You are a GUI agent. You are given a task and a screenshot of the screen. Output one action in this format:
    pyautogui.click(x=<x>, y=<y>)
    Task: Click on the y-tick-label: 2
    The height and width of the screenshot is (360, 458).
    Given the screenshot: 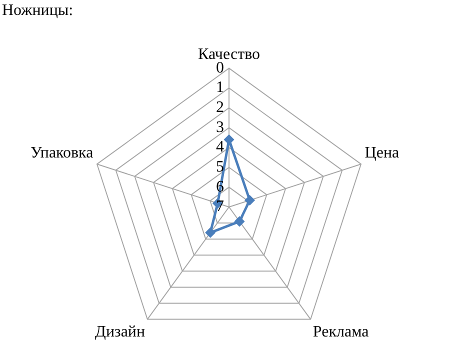 What is the action you would take?
    pyautogui.click(x=220, y=107)
    